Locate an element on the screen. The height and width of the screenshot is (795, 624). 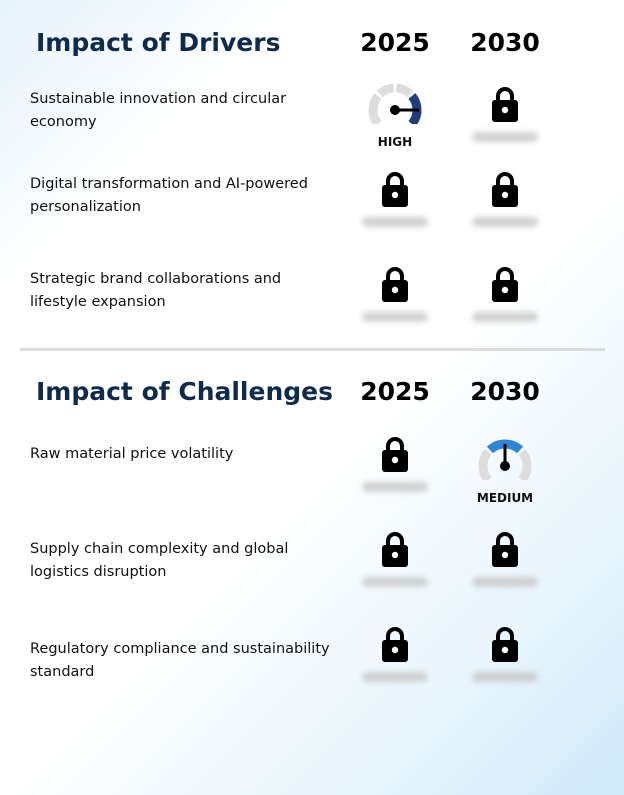
challenges-title: Impact of Challenges is located at coordinates (184, 391).